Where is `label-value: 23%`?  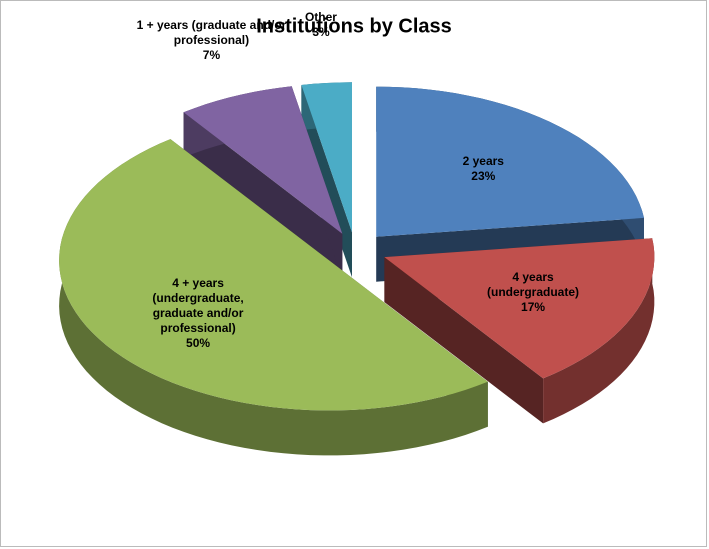 label-value: 23% is located at coordinates (483, 176).